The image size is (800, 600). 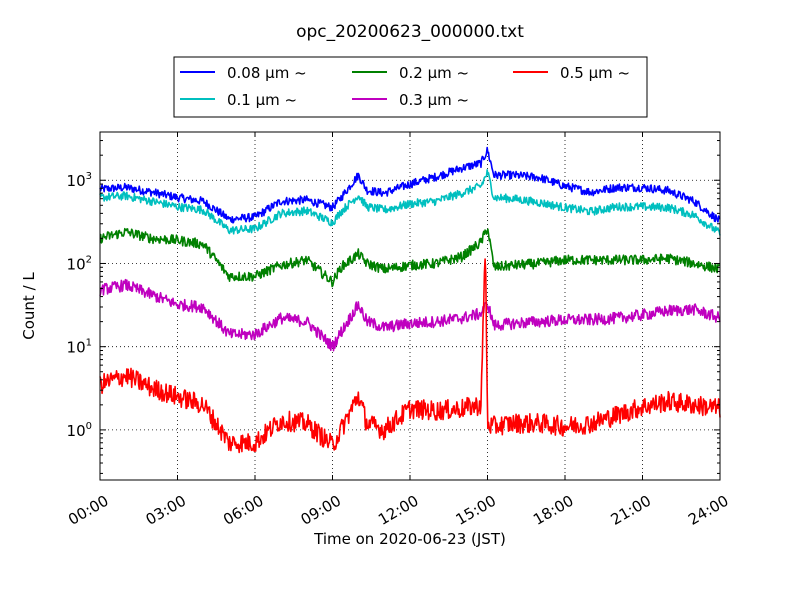 I want to click on legend-label: 0.2 μm ~, so click(x=434, y=73).